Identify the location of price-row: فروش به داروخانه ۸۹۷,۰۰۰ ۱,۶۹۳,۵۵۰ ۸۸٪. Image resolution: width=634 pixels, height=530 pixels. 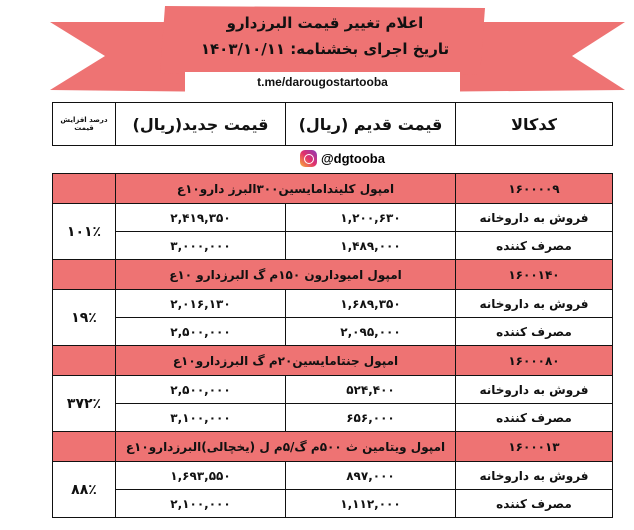
(332, 489).